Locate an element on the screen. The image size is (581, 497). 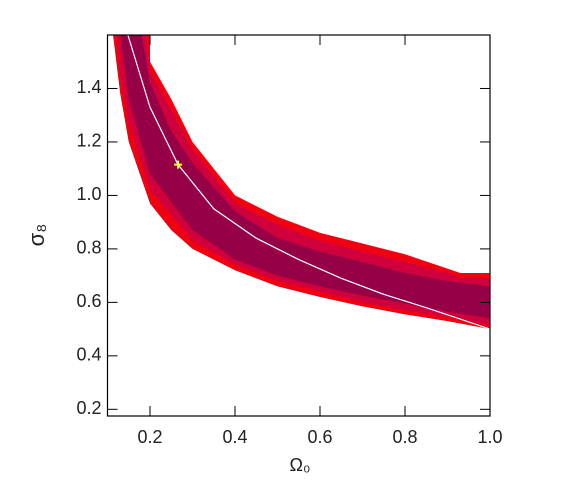
y-tick-label: 0.2 is located at coordinates (88, 408).